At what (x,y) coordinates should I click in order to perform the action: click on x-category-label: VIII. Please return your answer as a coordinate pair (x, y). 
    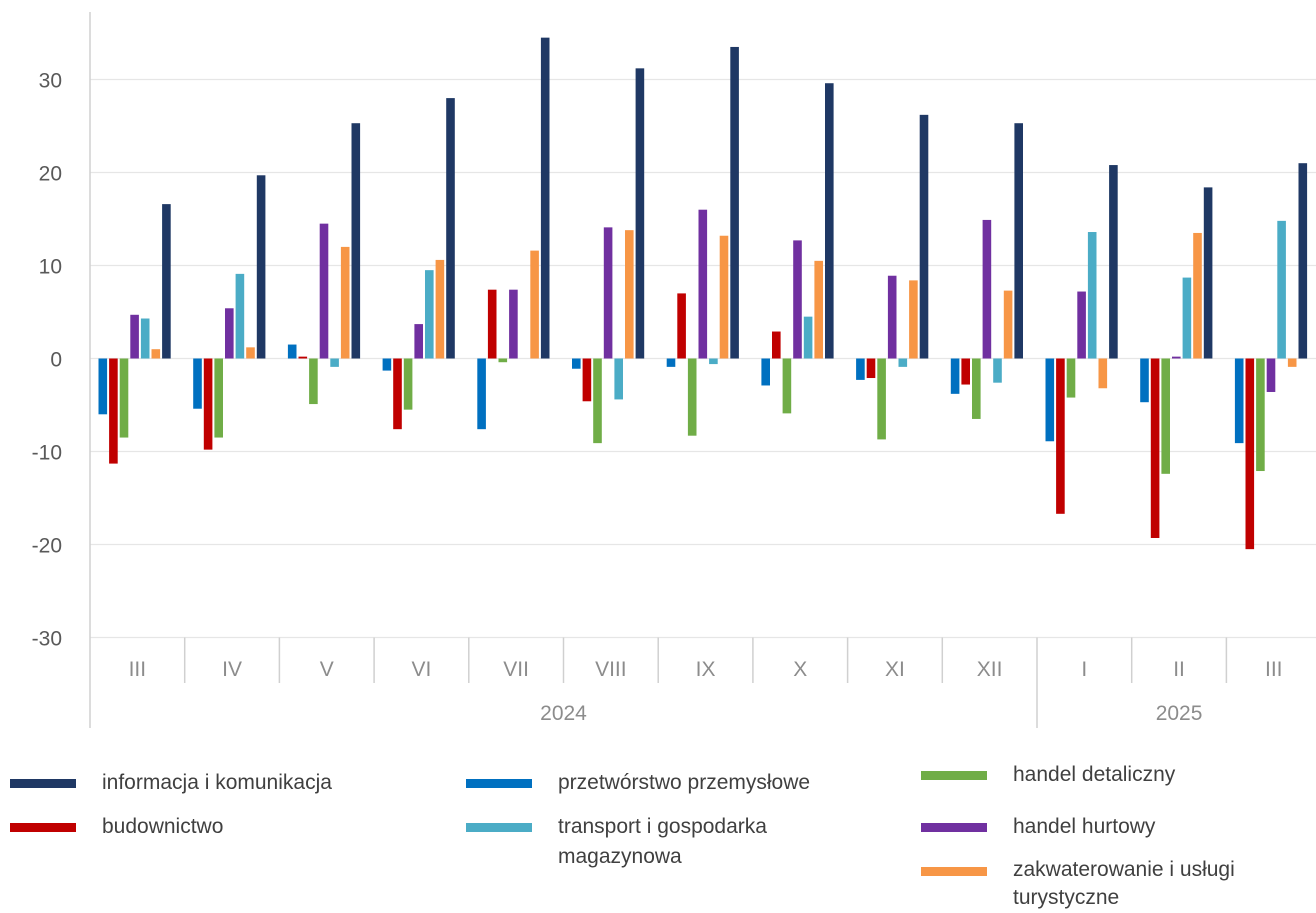
    Looking at the image, I should click on (611, 669).